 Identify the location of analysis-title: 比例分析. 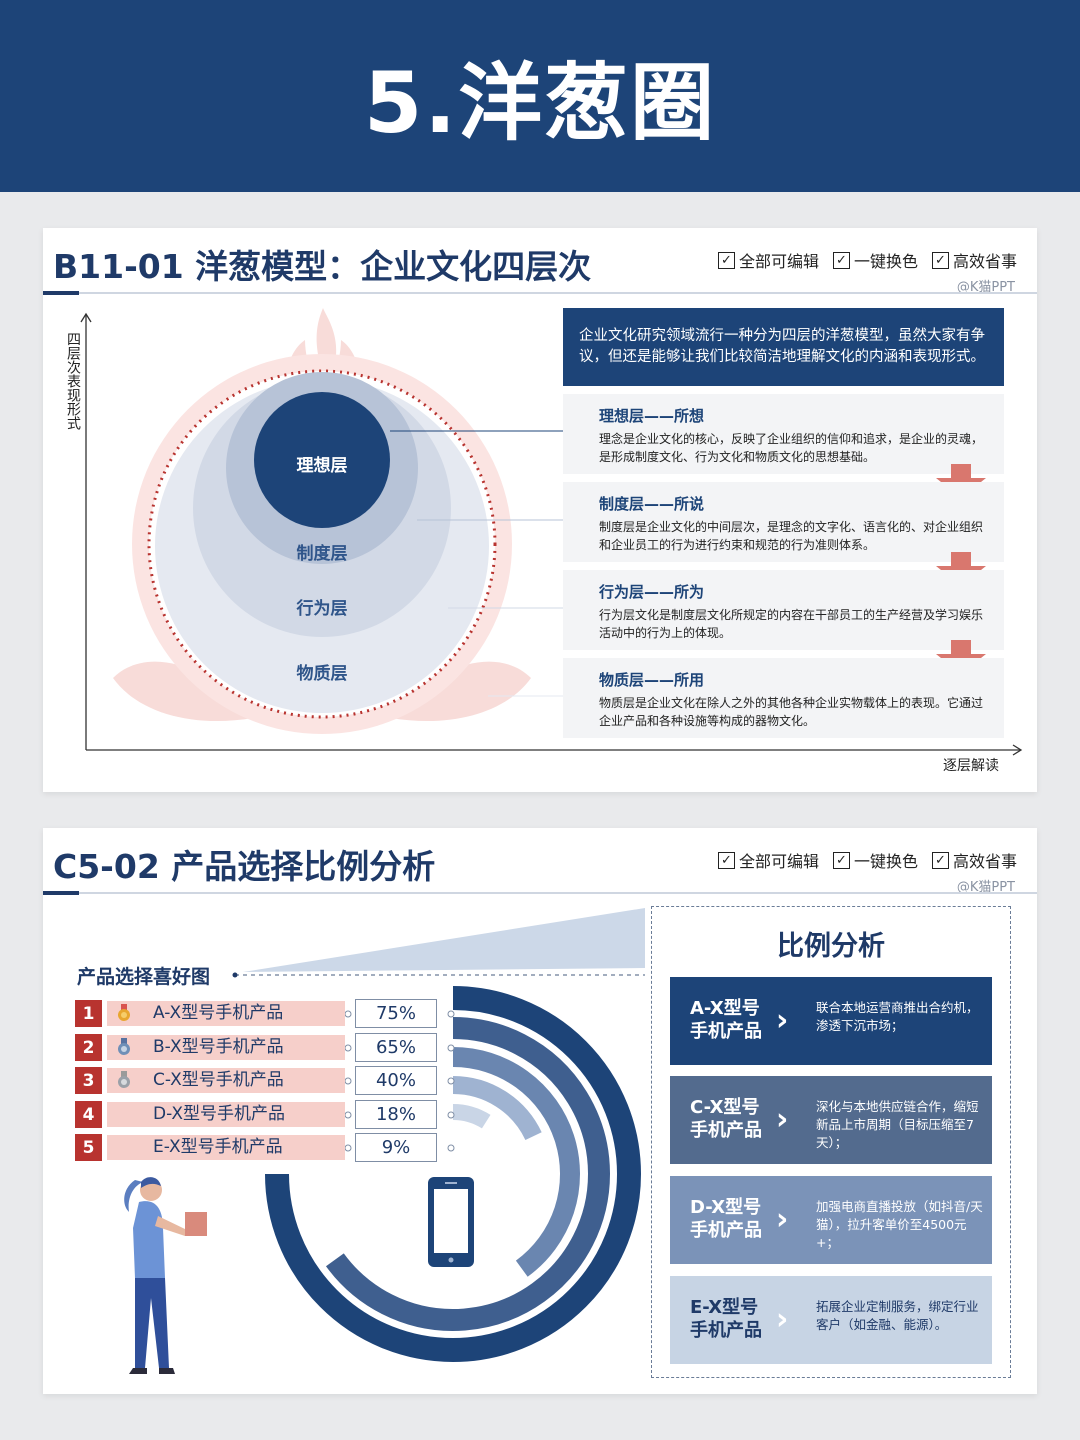
(831, 946).